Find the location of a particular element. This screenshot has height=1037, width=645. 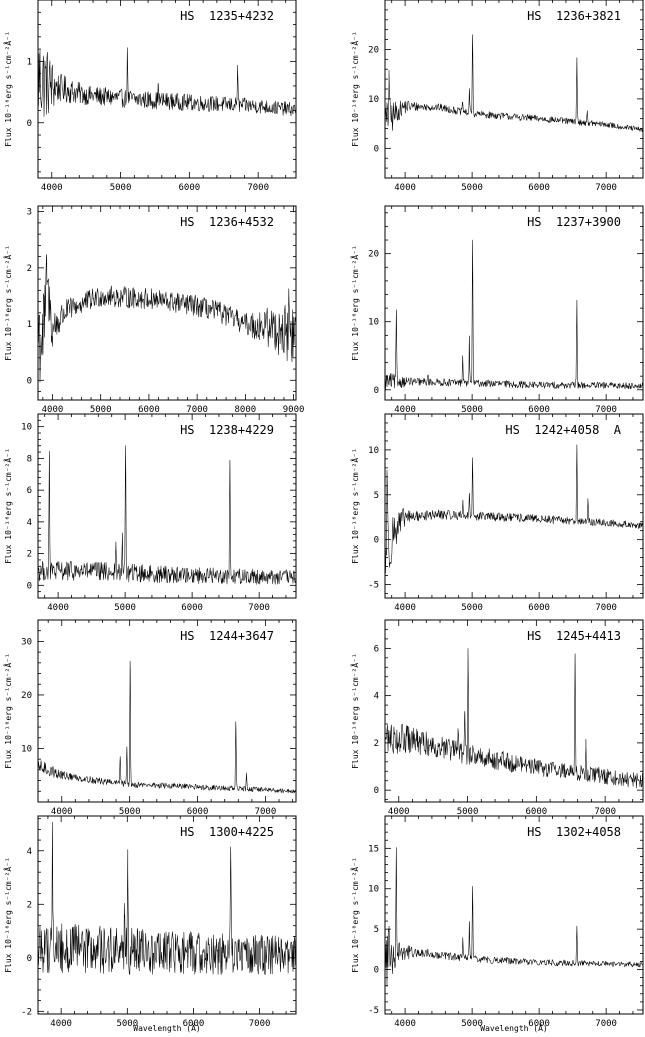

y-tick-label: -5 is located at coordinates (373, 1011).